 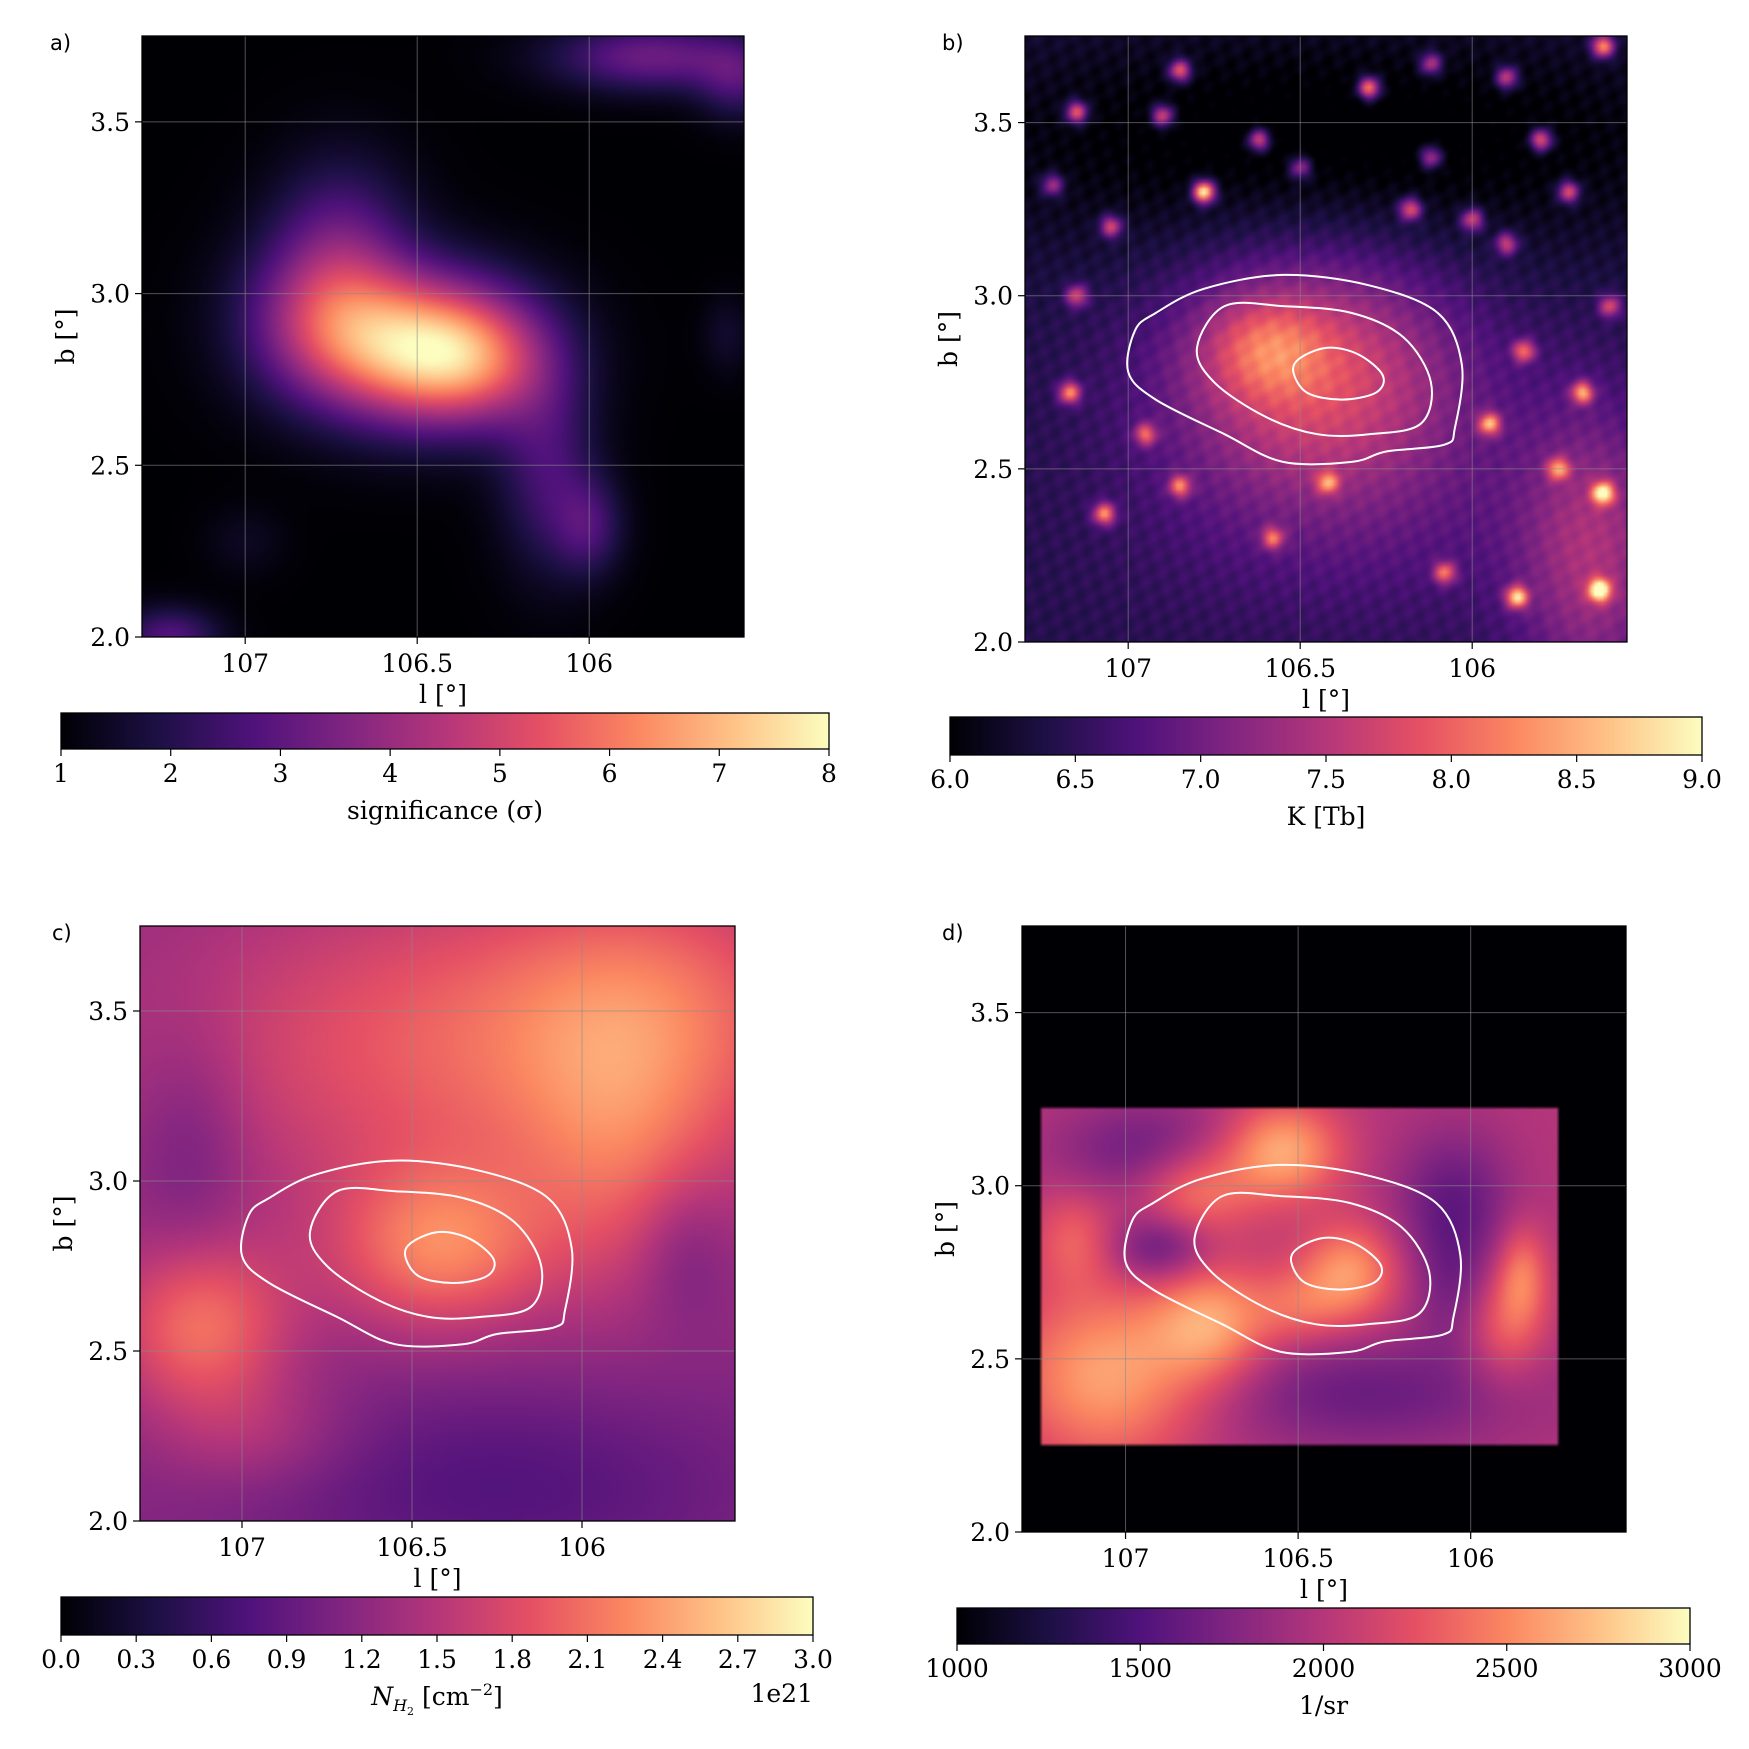 What do you see at coordinates (60, 43) in the screenshot?
I see `panel-letter: a)` at bounding box center [60, 43].